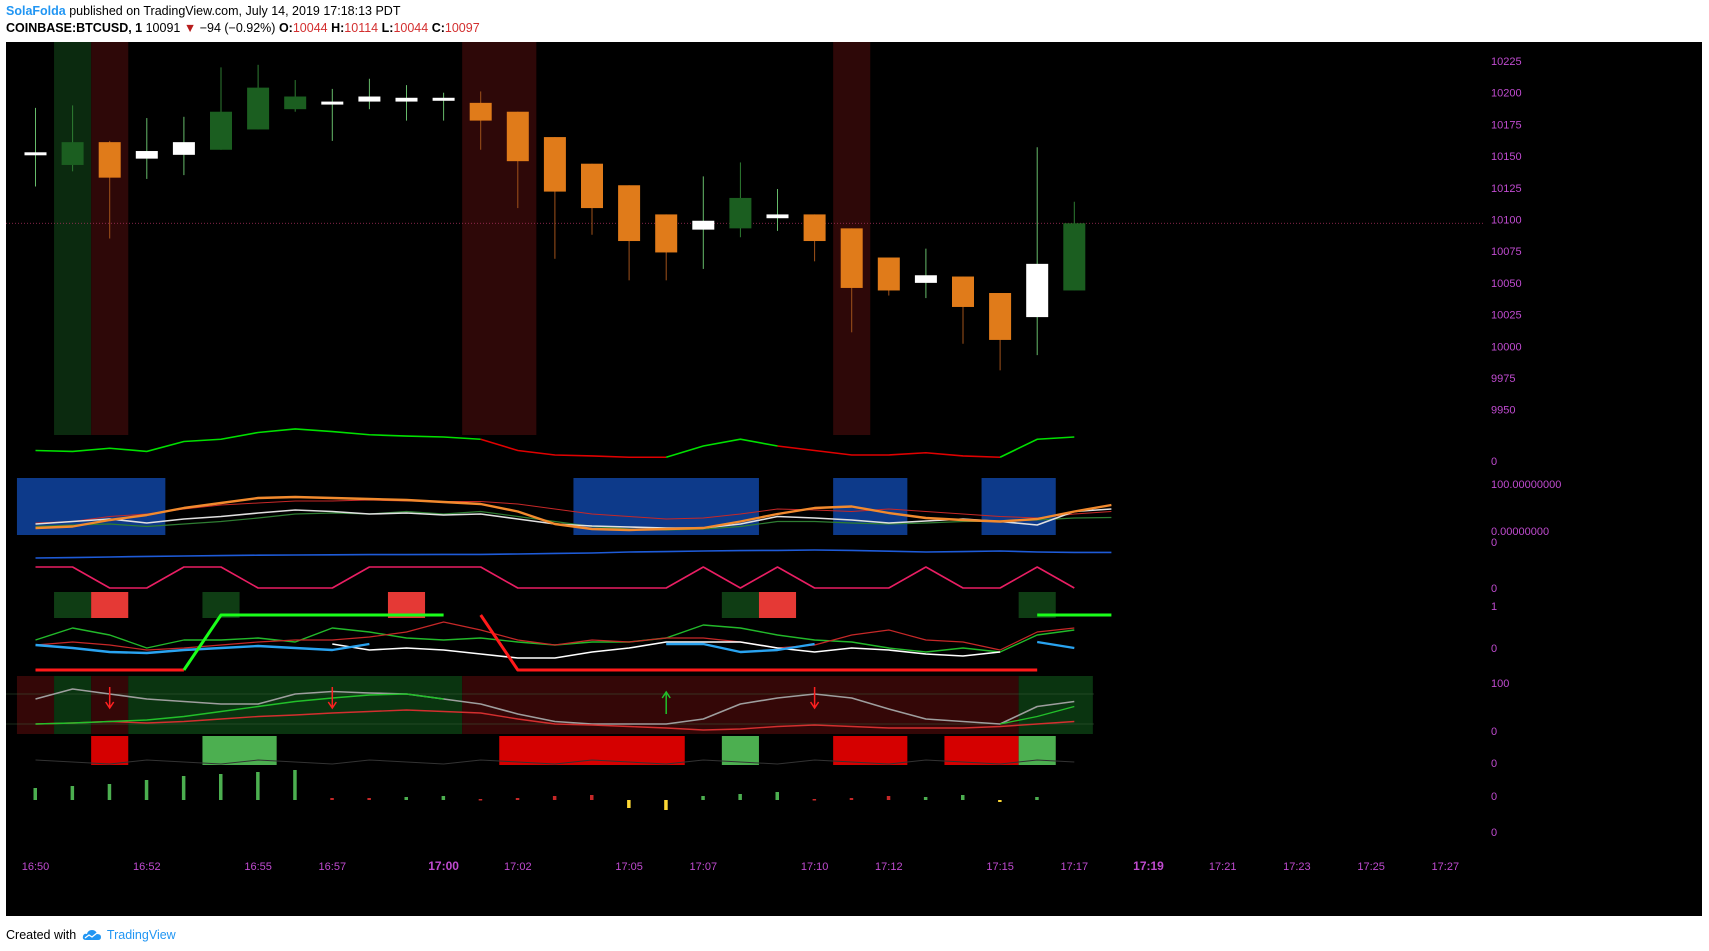  Describe the element at coordinates (1503, 411) in the screenshot. I see `y-tick-label: 9950` at that location.